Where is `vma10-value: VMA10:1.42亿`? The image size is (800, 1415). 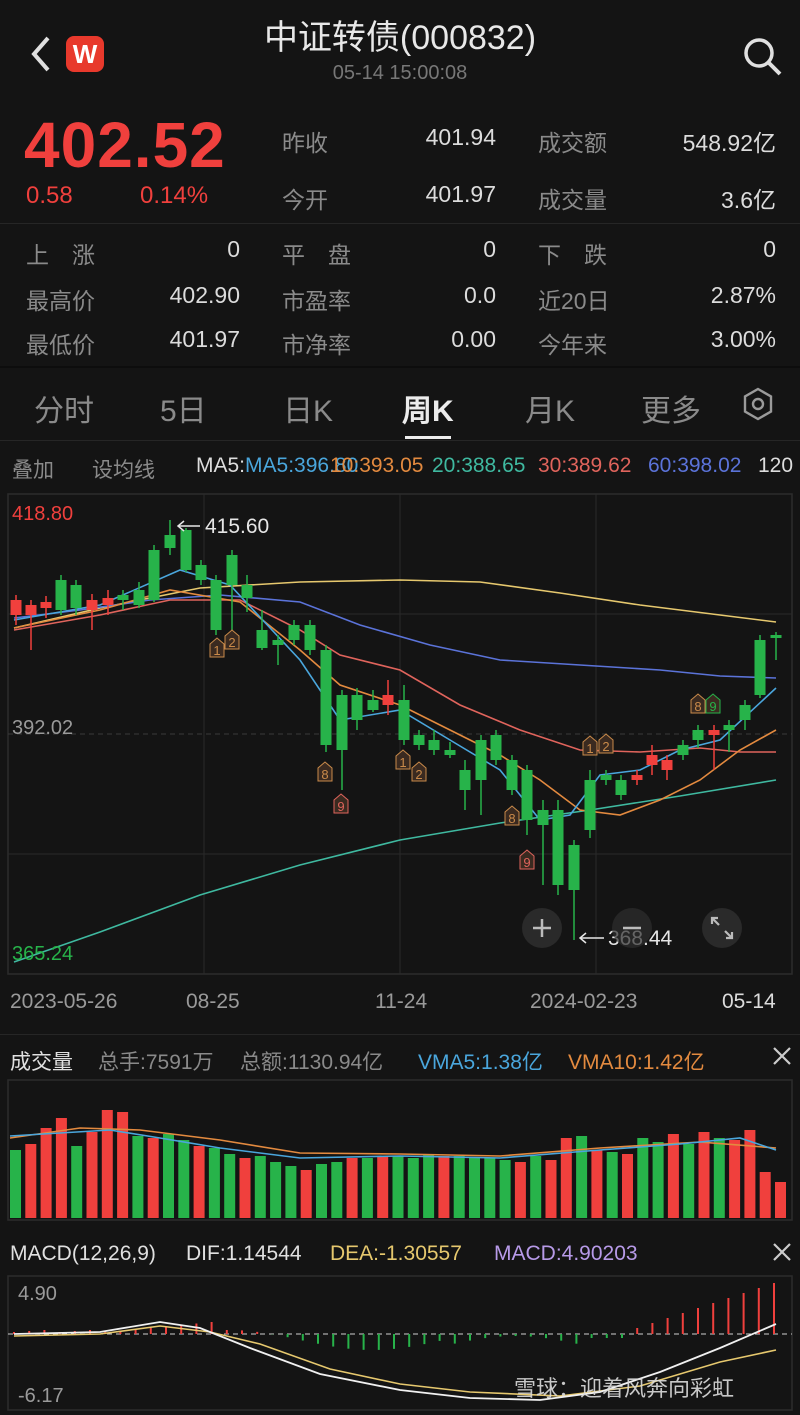
vma10-value: VMA10:1.42亿 is located at coordinates (636, 1062).